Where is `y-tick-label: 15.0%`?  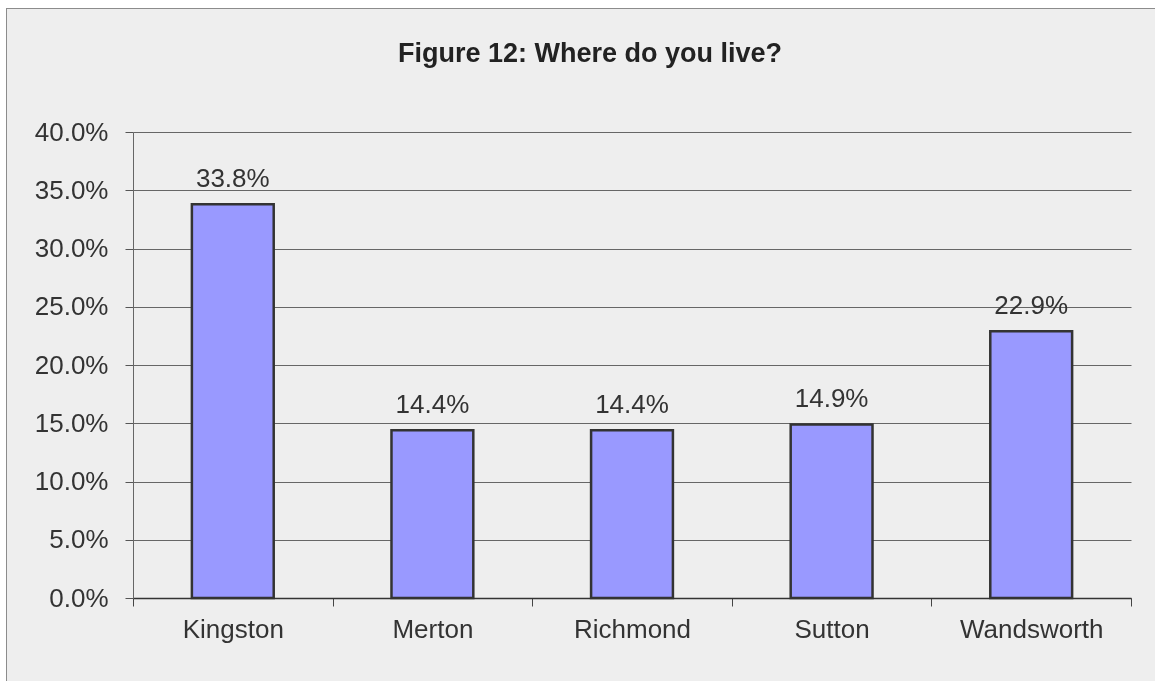
y-tick-label: 15.0% is located at coordinates (71, 422).